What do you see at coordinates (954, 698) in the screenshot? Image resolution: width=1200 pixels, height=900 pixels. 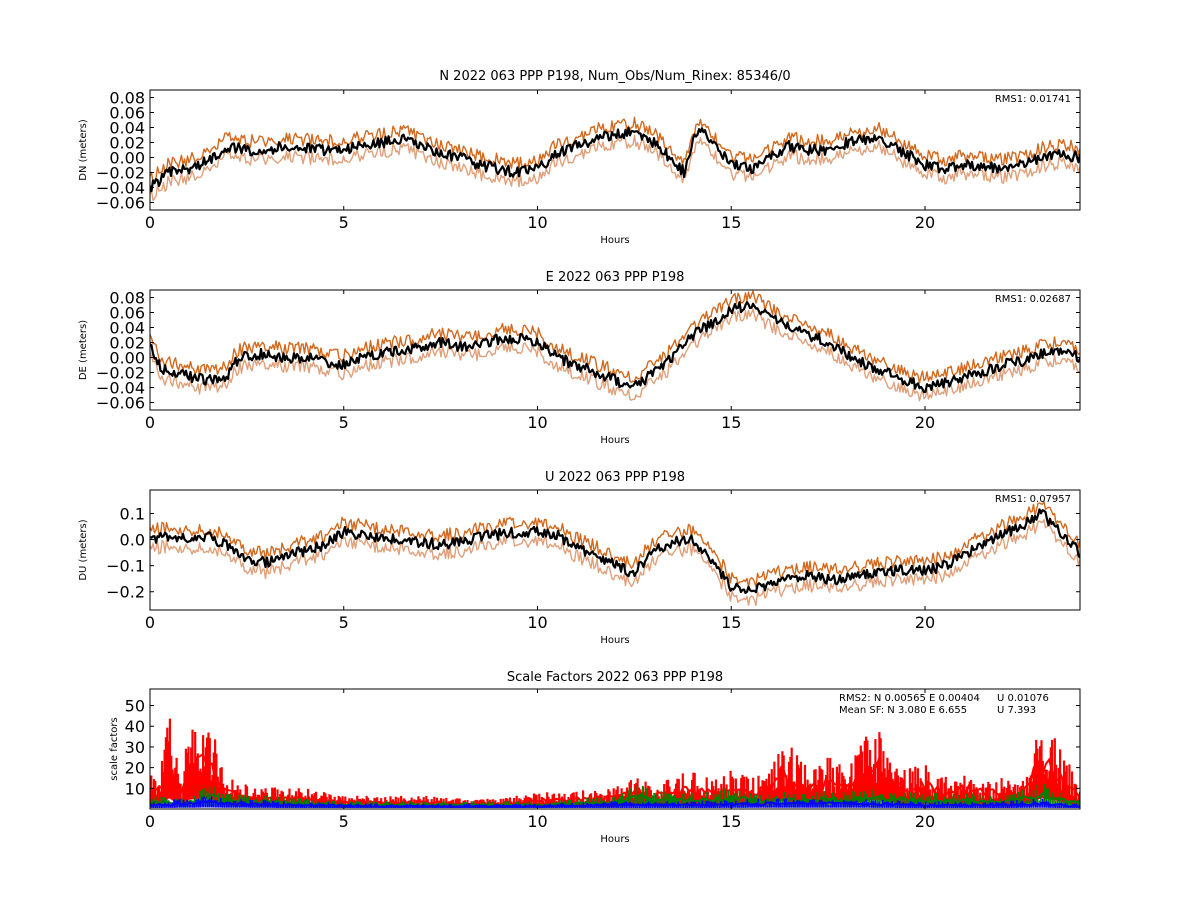 I see `legend-text: E 0.00404` at bounding box center [954, 698].